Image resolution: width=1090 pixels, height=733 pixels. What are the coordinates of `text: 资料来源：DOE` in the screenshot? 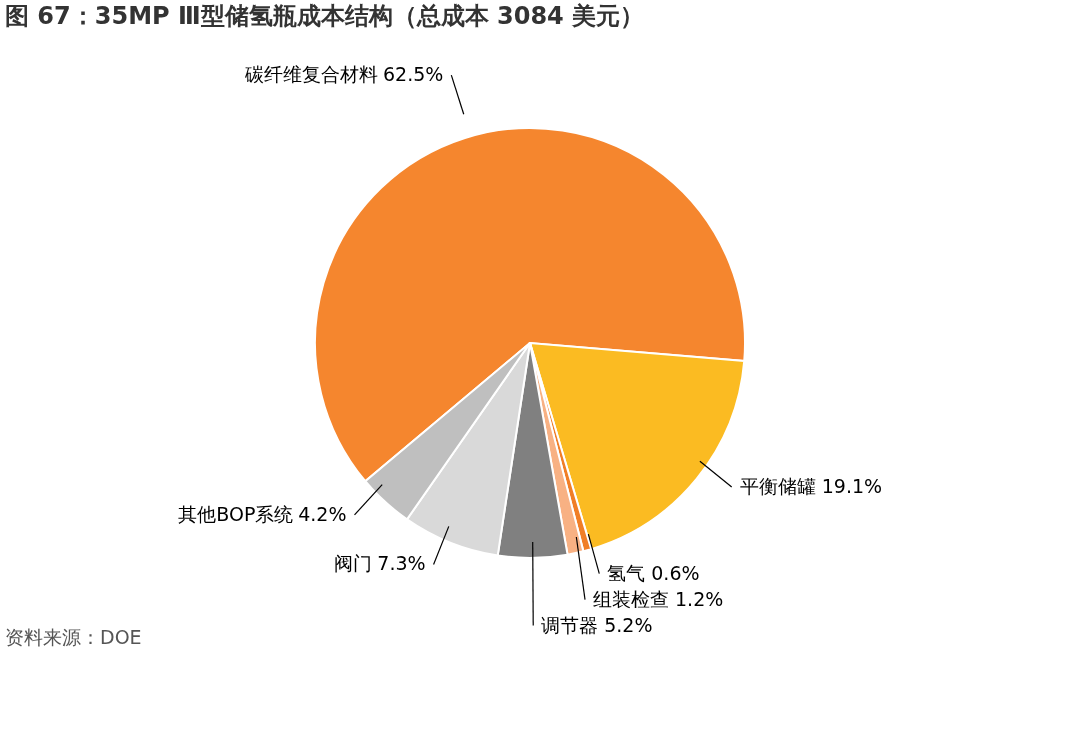 It's located at (73, 637).